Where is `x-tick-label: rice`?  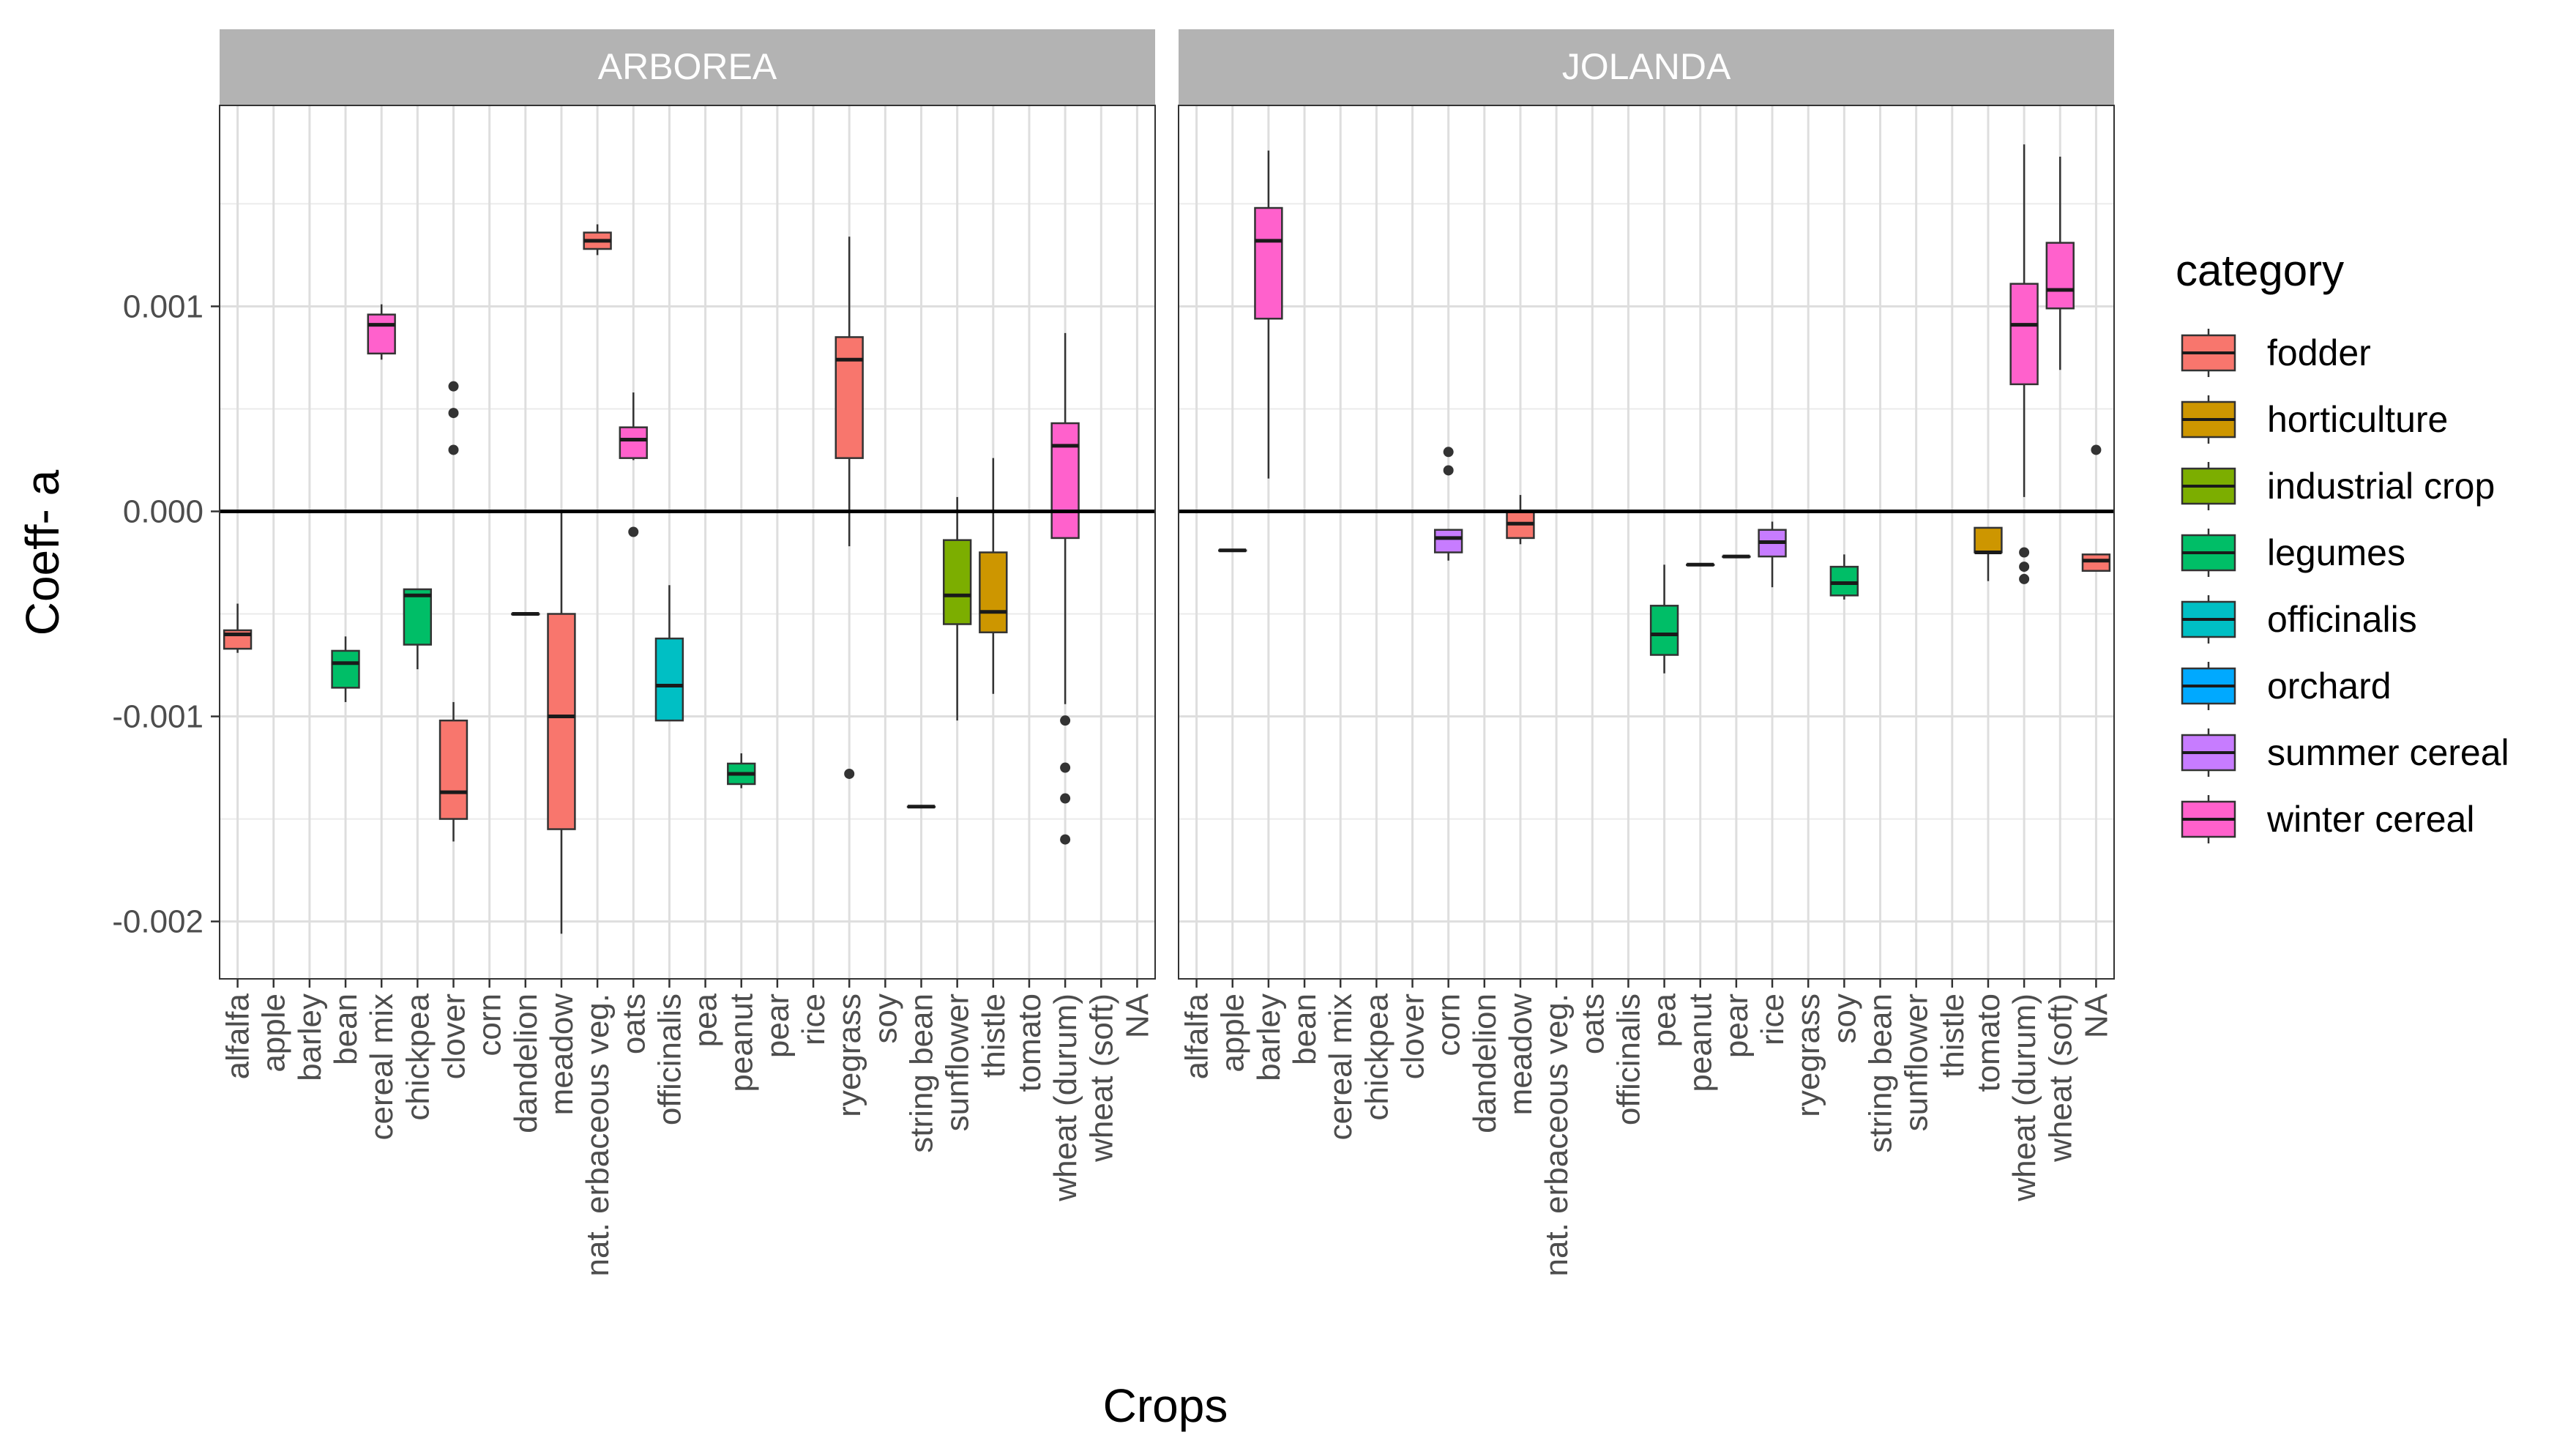
x-tick-label: rice is located at coordinates (814, 1019).